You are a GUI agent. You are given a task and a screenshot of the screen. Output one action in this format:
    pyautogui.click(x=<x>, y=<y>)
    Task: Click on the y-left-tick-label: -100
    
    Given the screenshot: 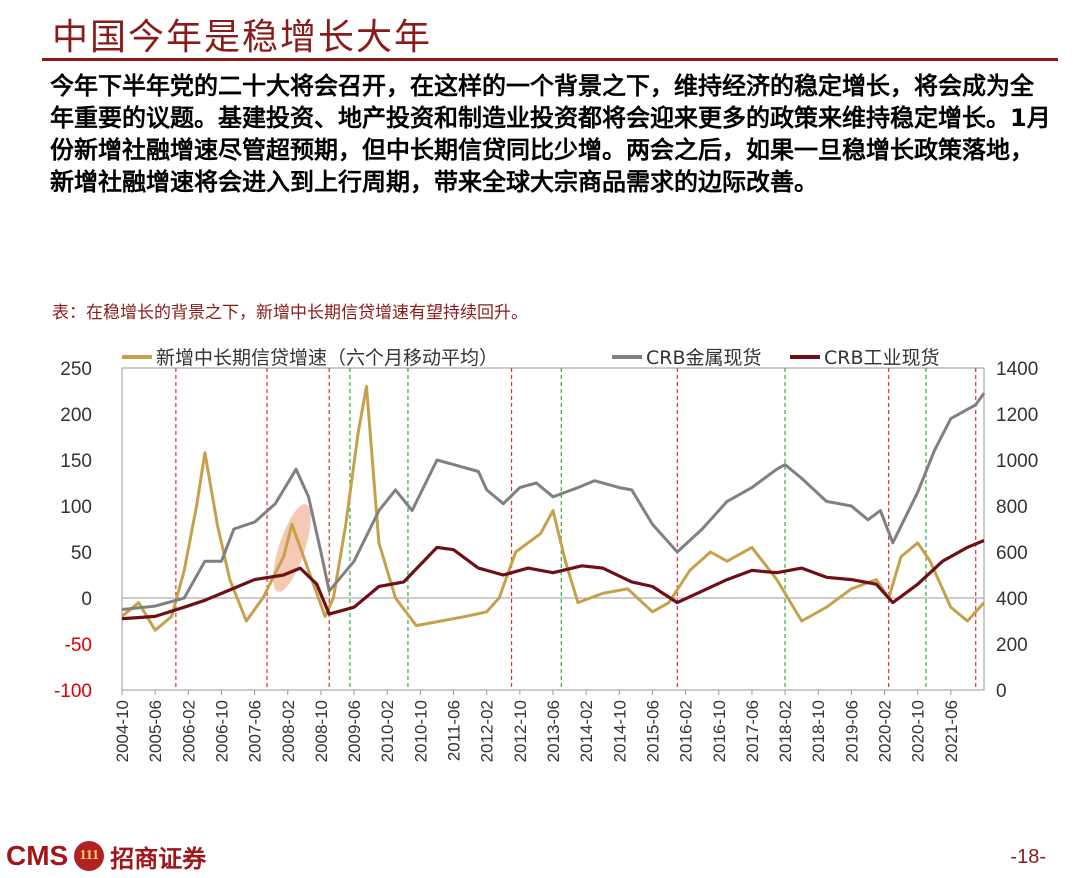 What is the action you would take?
    pyautogui.click(x=73, y=691)
    